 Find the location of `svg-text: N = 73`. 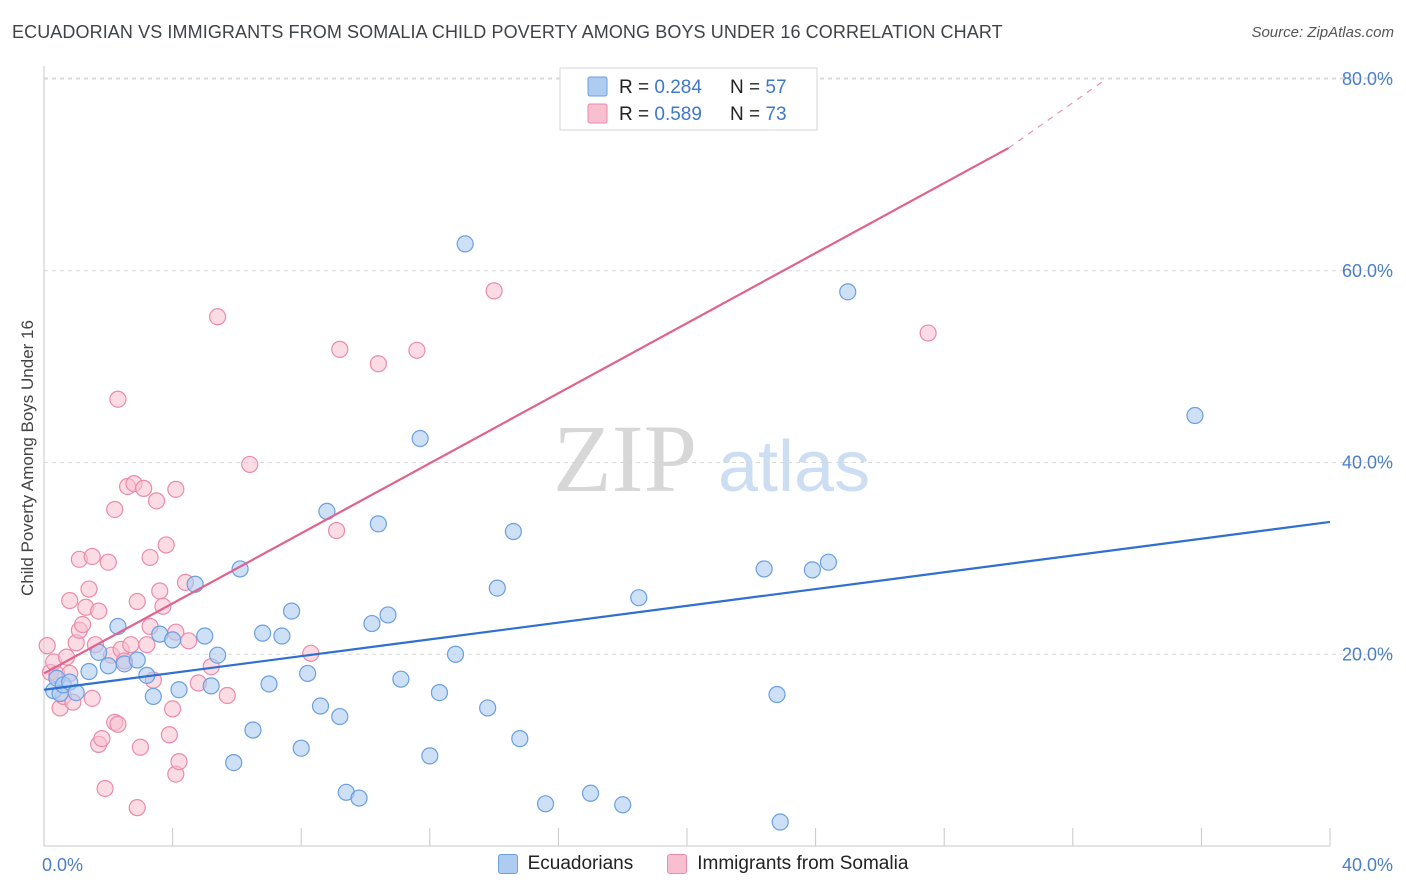

svg-text: N = 73 is located at coordinates (758, 114).